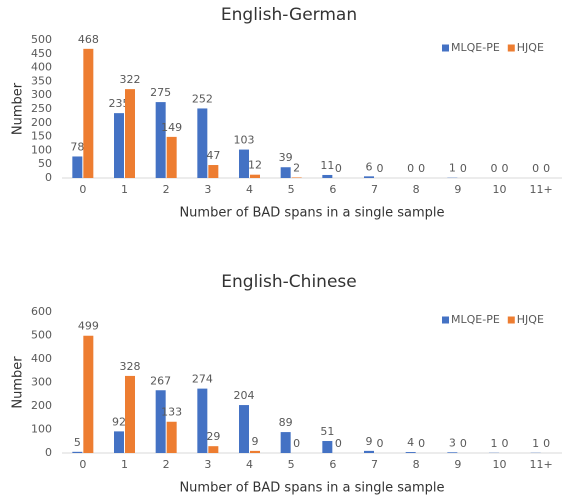 The width and height of the screenshot is (569, 500). What do you see at coordinates (452, 442) in the screenshot?
I see `data-label: 3` at bounding box center [452, 442].